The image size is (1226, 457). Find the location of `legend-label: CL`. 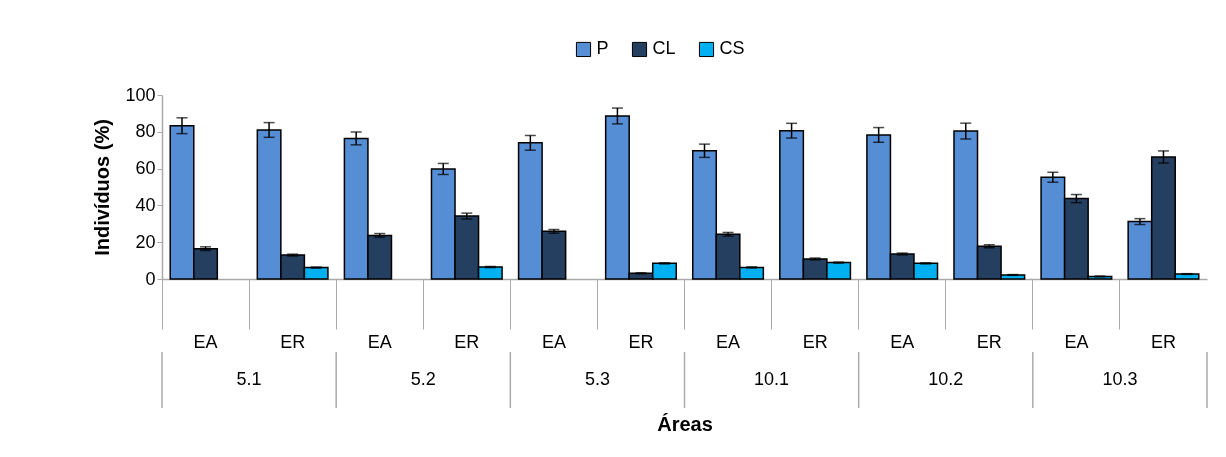

legend-label: CL is located at coordinates (664, 48).